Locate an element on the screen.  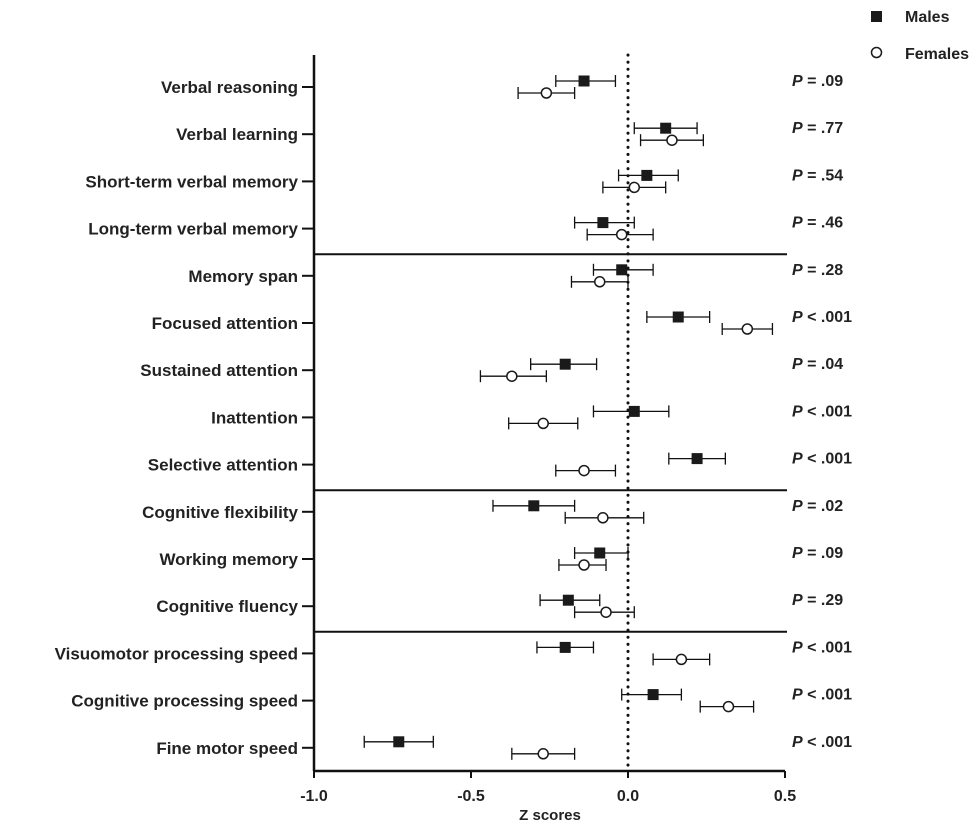
category-label: Cognitive fluency is located at coordinates (227, 606).